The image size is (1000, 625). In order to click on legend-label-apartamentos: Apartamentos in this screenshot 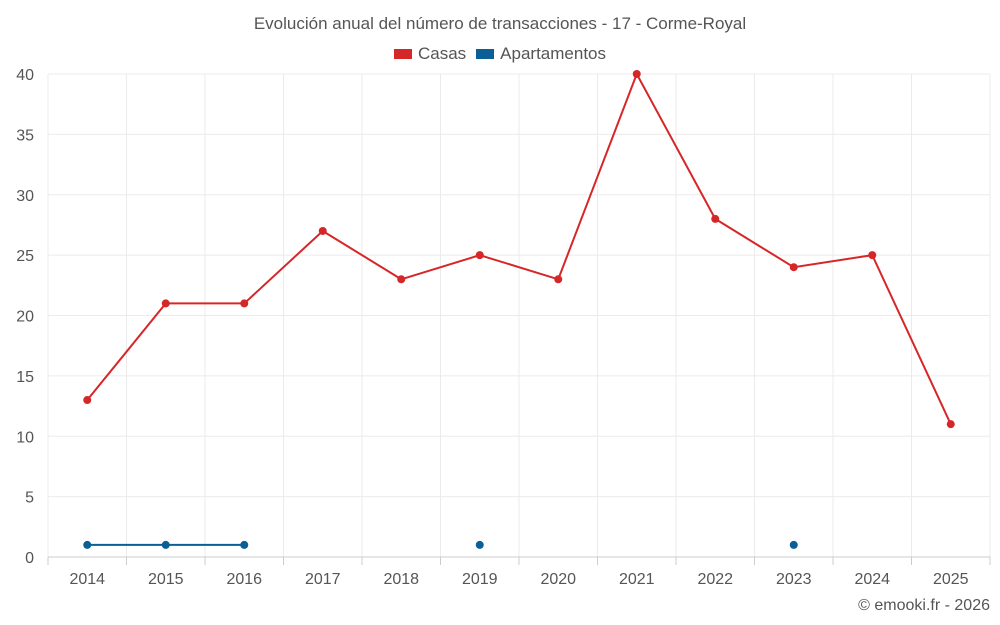, I will do `click(553, 53)`.